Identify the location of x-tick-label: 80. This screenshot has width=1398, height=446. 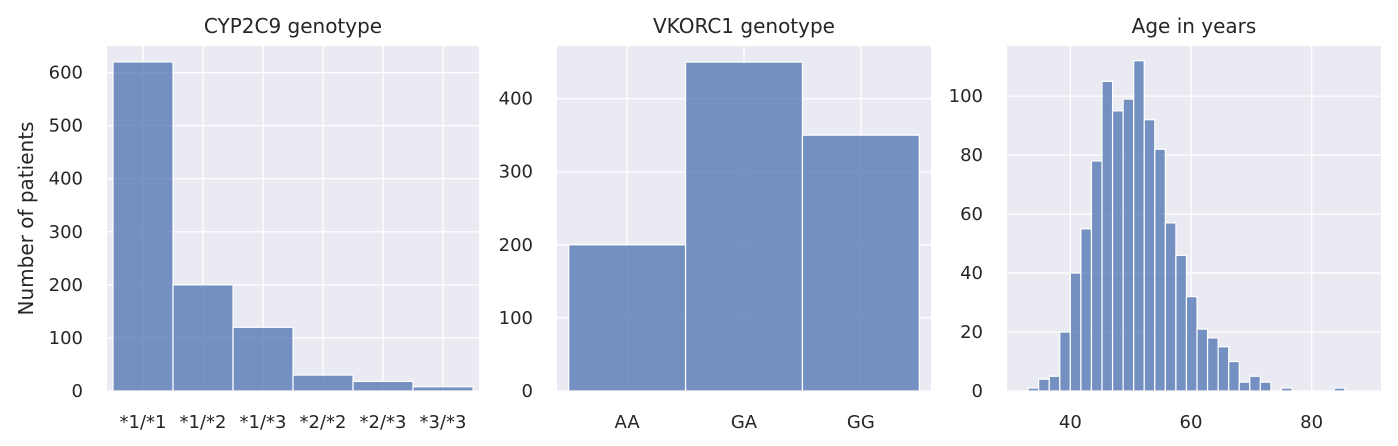
(1311, 422).